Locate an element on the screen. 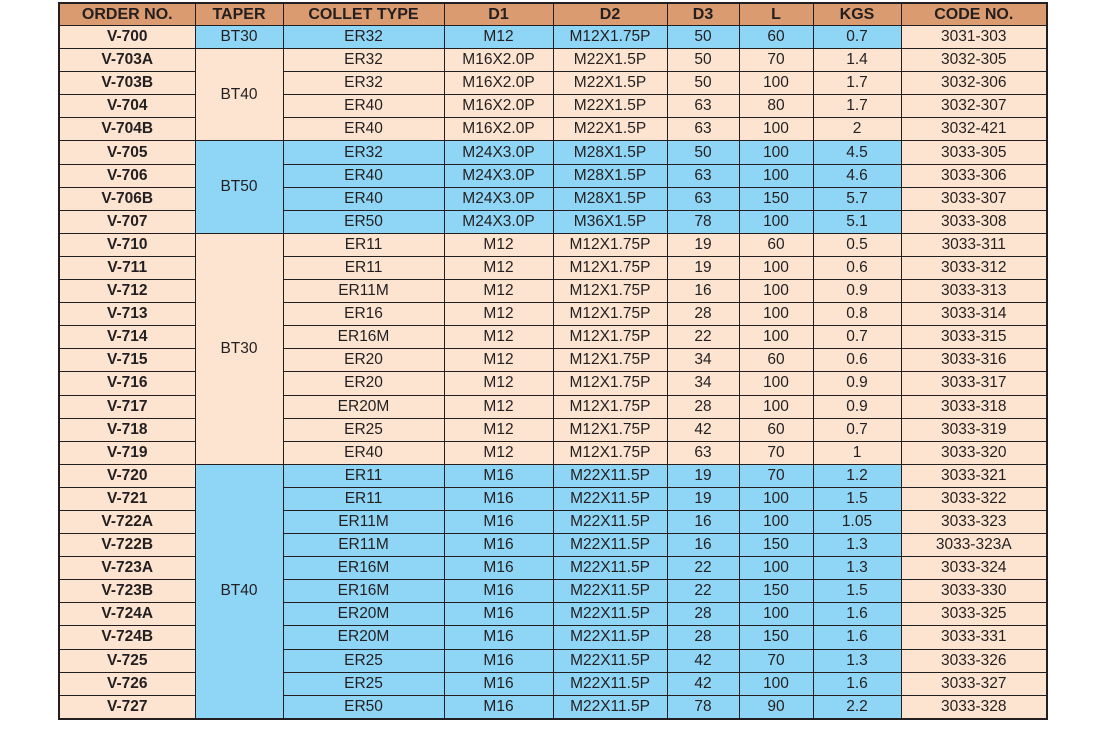 The image size is (1113, 730). cell-code-no: 3033-323 is located at coordinates (974, 522).